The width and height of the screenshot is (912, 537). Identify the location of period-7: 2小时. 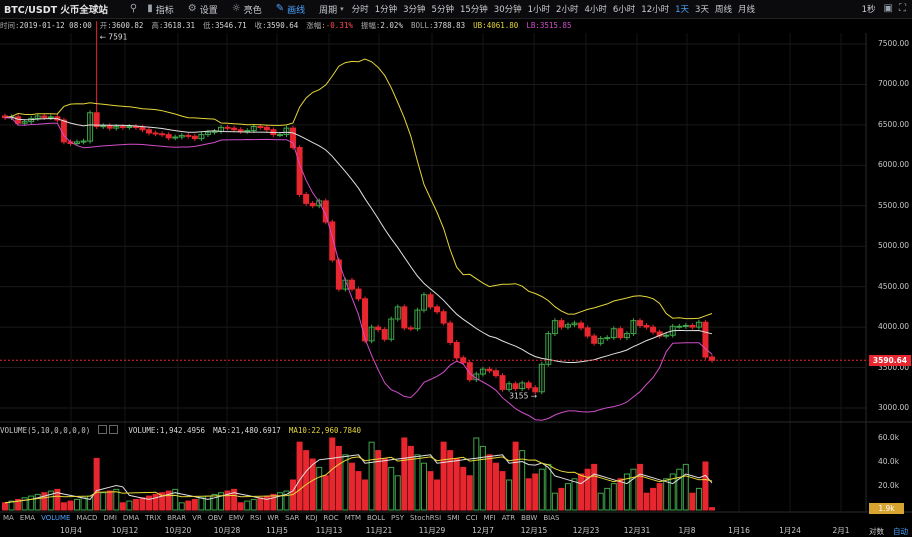
(567, 10).